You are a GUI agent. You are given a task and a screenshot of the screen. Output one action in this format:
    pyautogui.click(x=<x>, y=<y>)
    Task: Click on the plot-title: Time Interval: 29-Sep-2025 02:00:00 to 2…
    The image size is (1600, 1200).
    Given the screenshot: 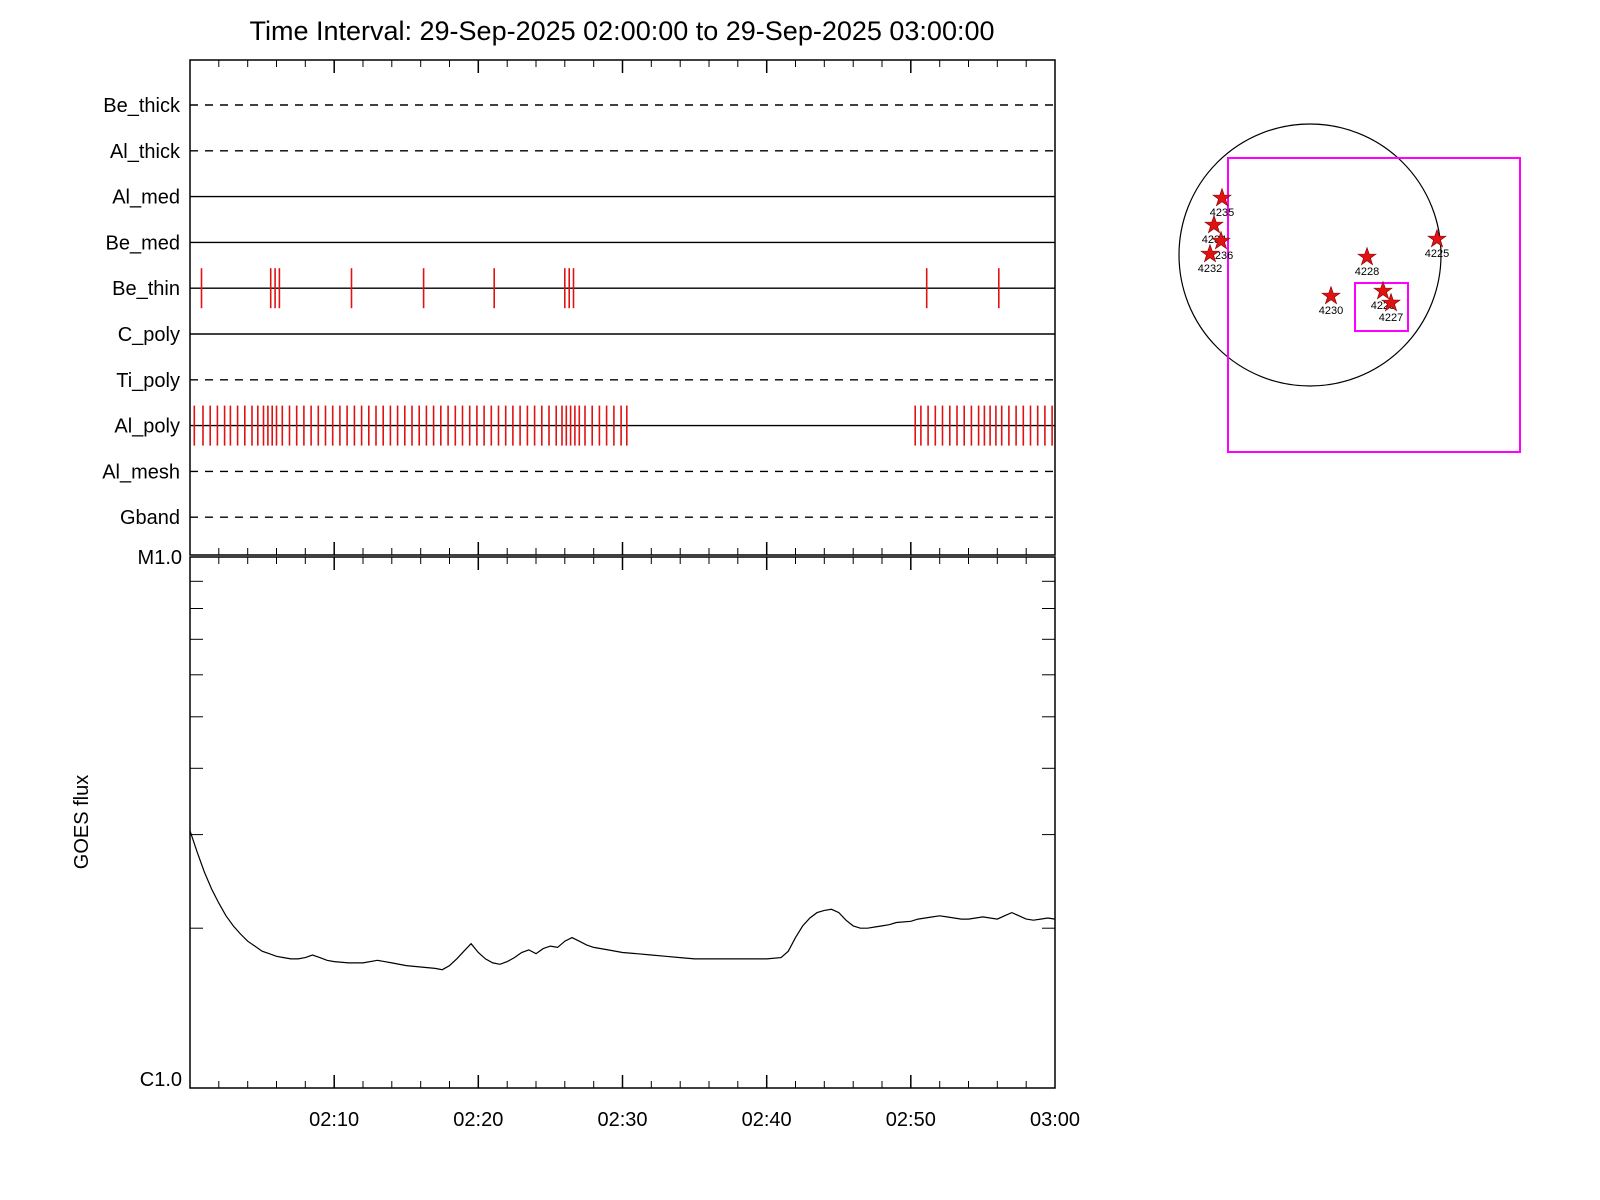 What is the action you would take?
    pyautogui.click(x=621, y=31)
    